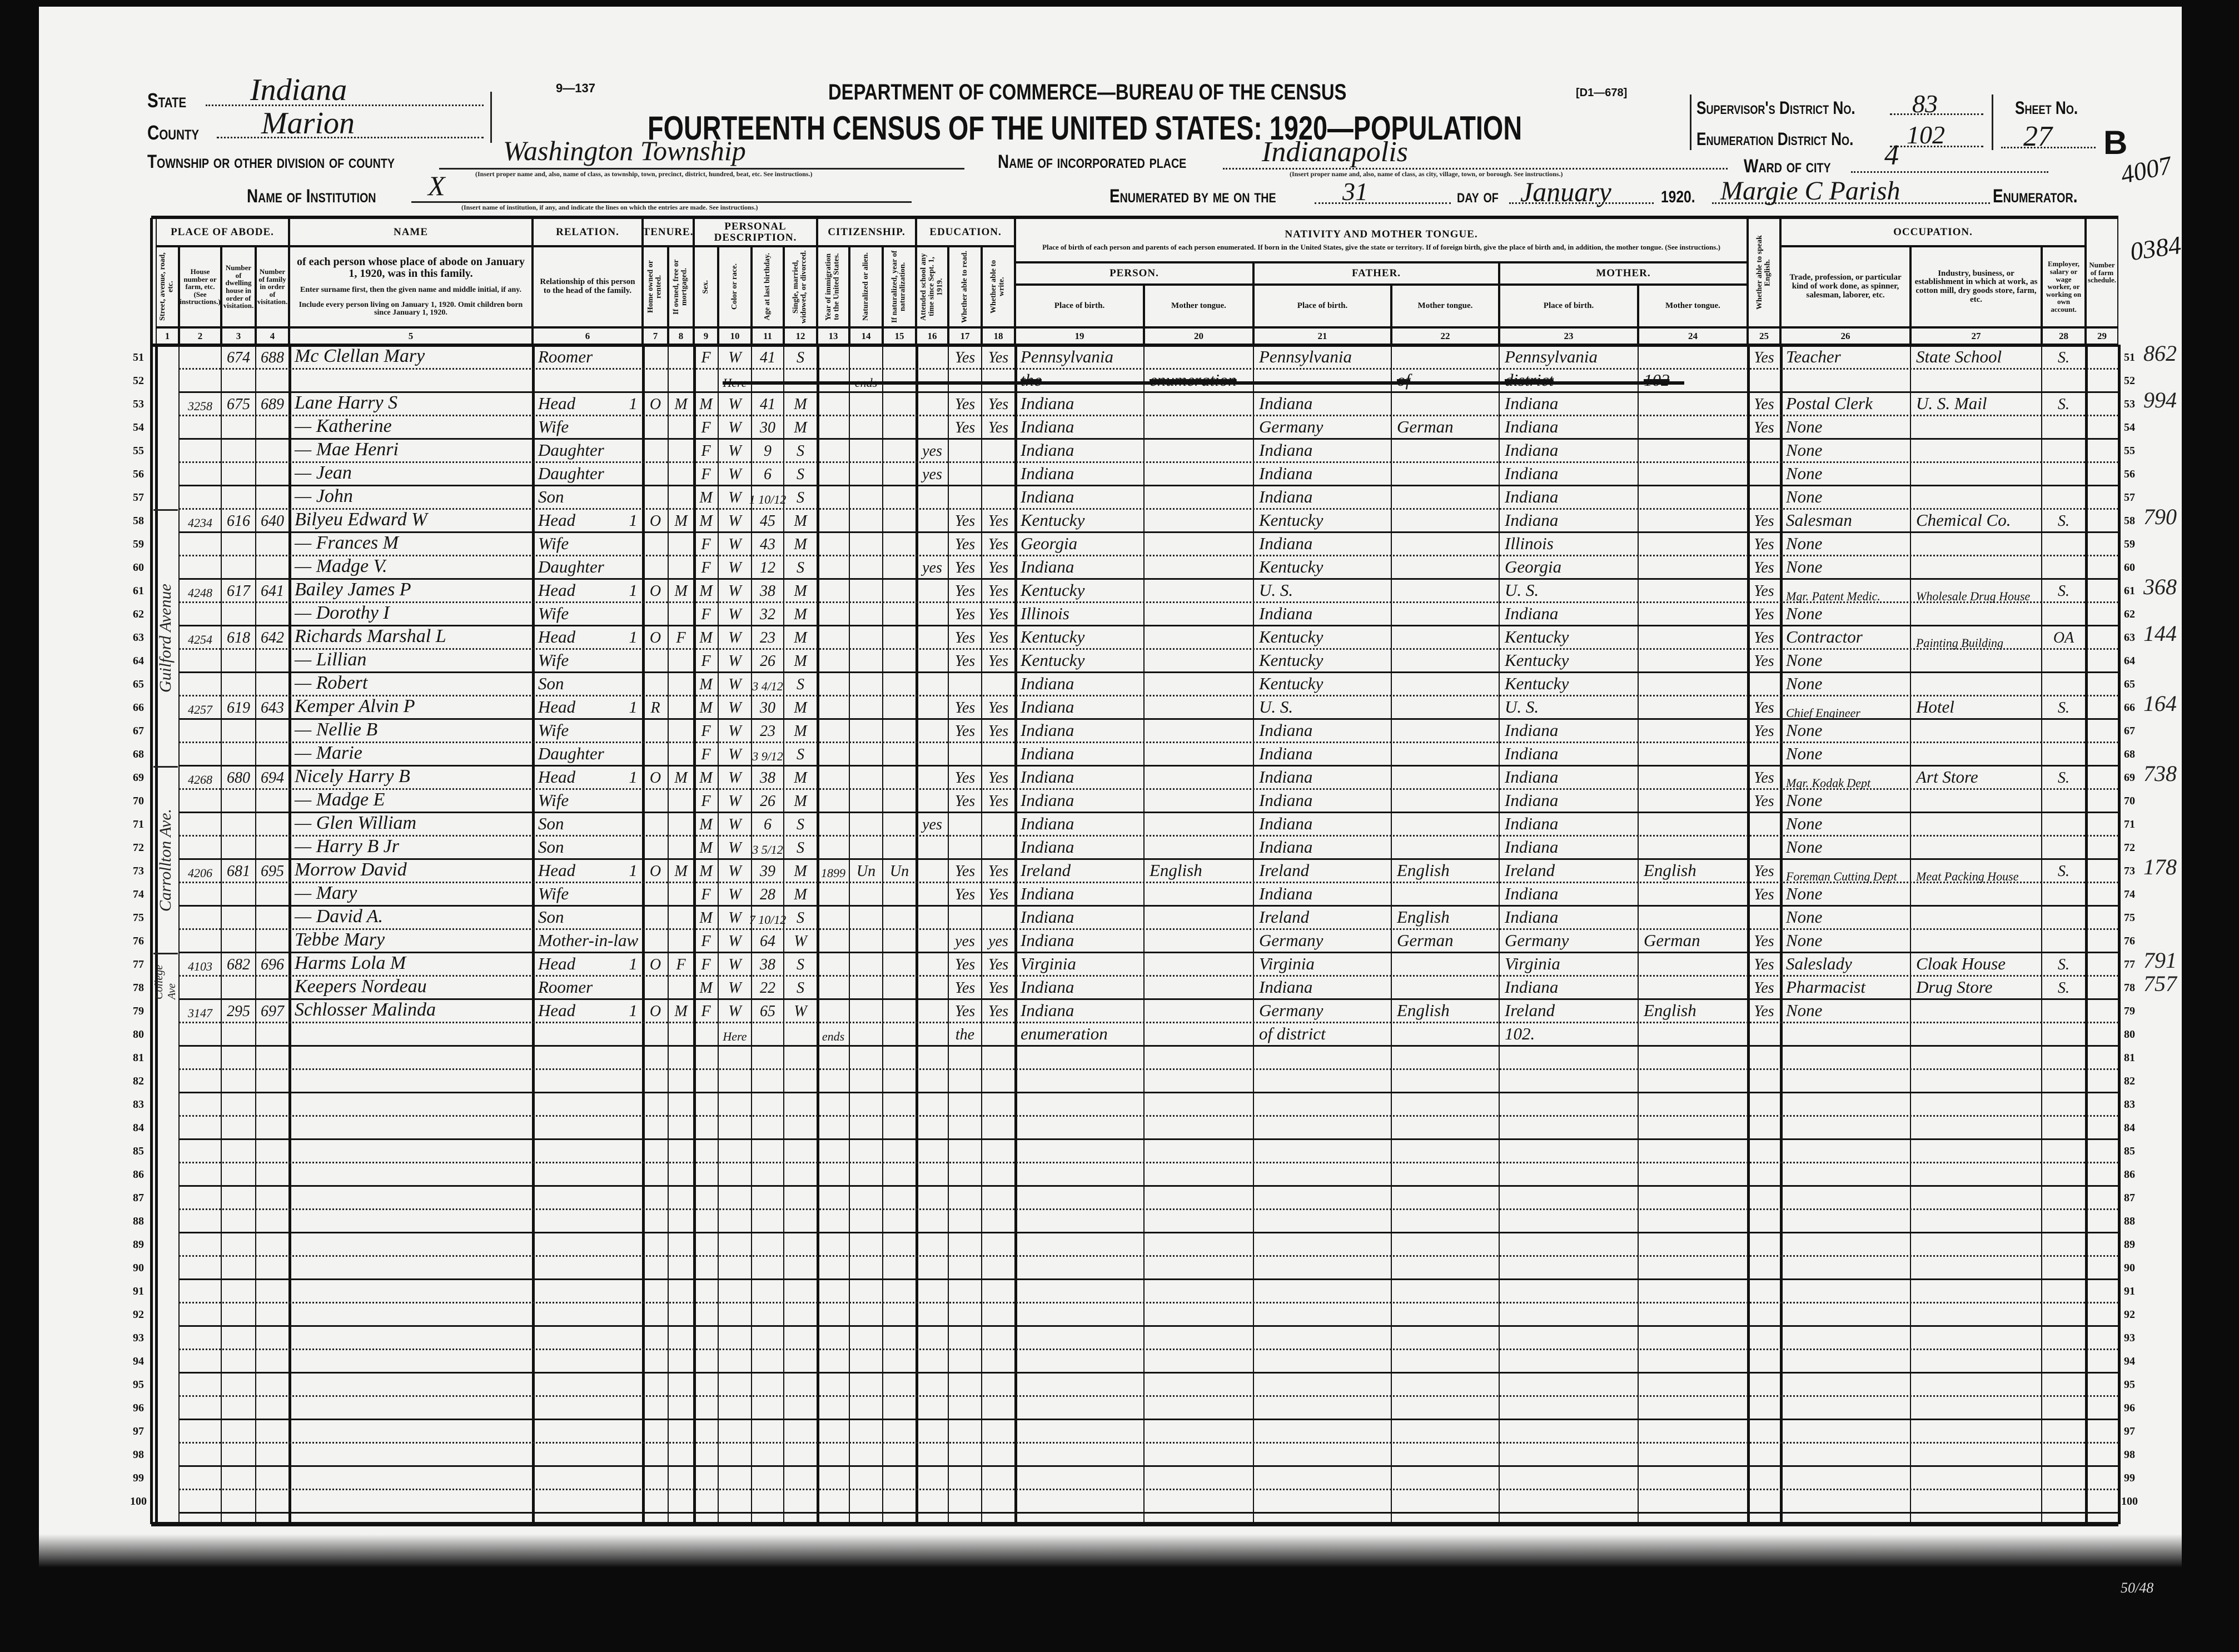 The width and height of the screenshot is (2239, 1652). What do you see at coordinates (2129, 1221) in the screenshot?
I see `line-number-right: 88` at bounding box center [2129, 1221].